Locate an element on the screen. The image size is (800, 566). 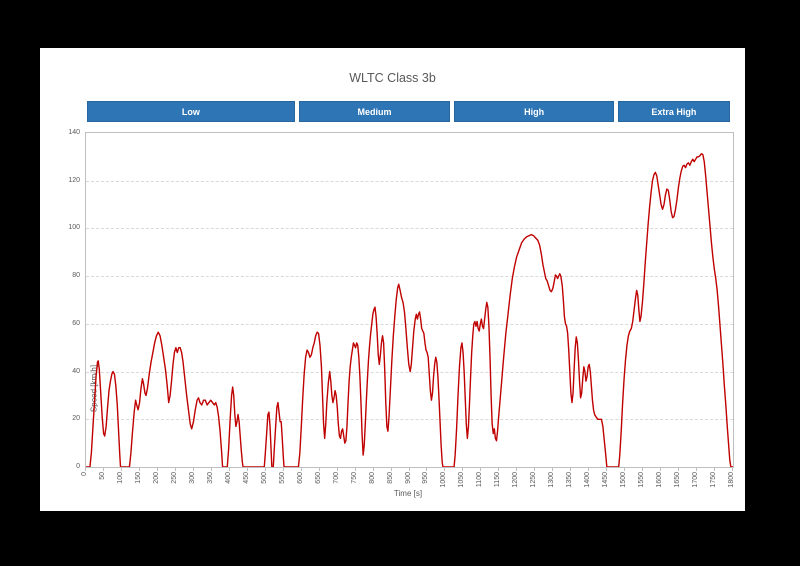
phase-band-high: High is located at coordinates (534, 111).